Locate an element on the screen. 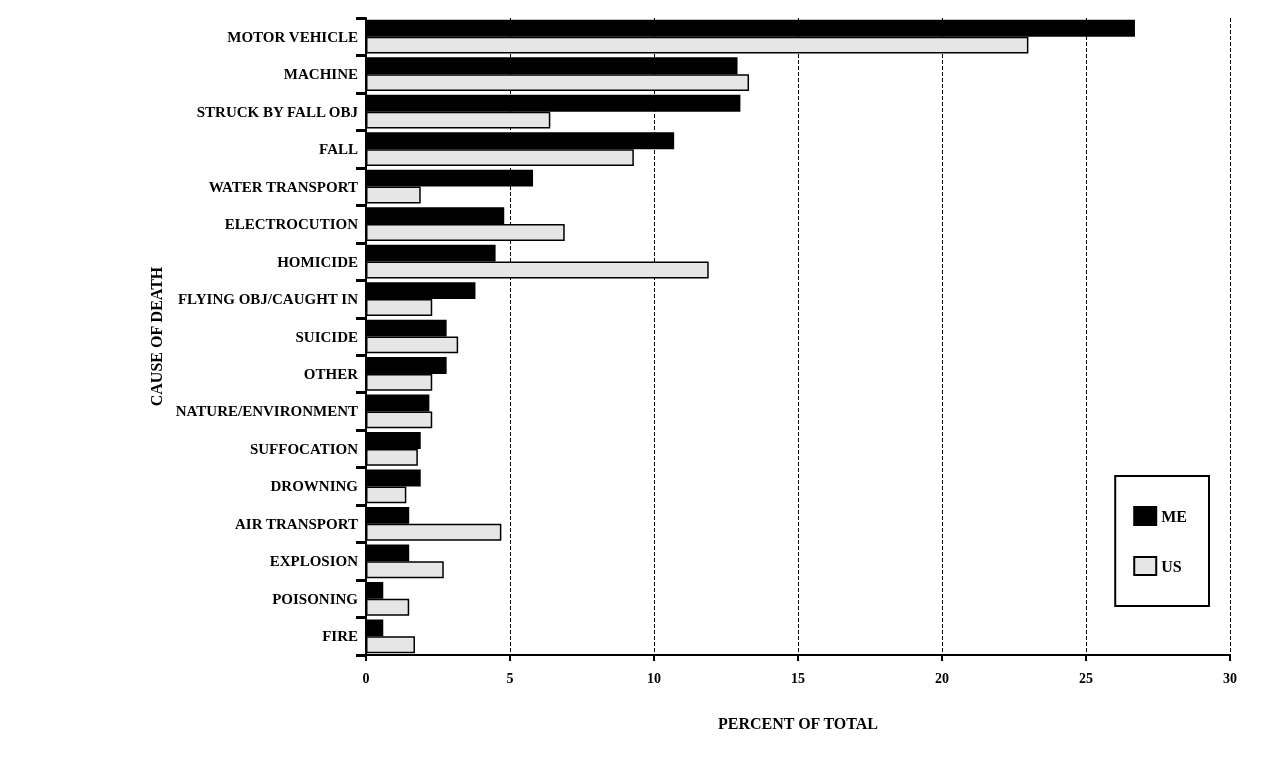  y-tick-label: SUICIDE is located at coordinates (326, 336).